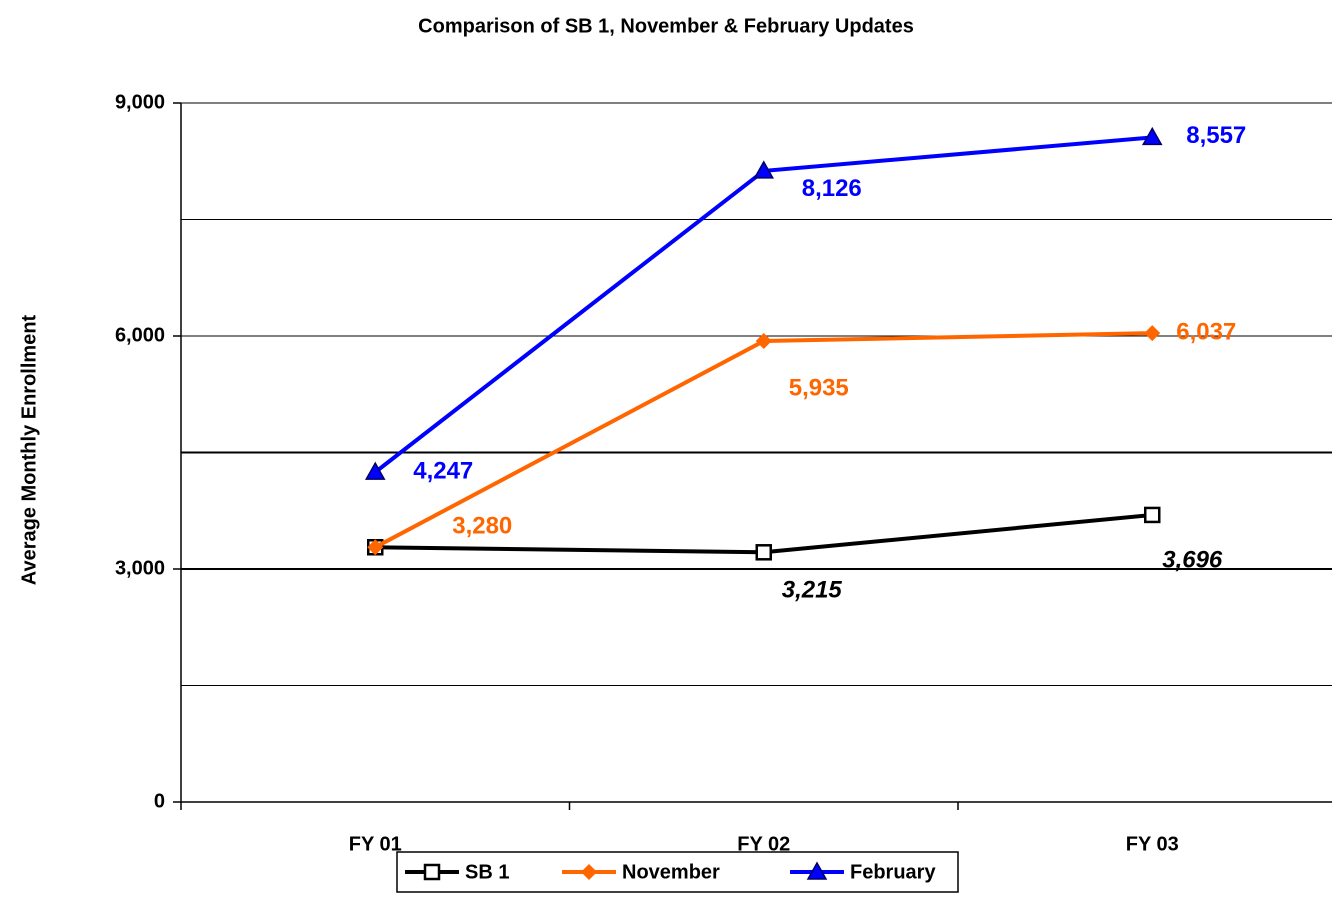 This screenshot has height=918, width=1332. What do you see at coordinates (1206, 331) in the screenshot?
I see `data-label: 6,037` at bounding box center [1206, 331].